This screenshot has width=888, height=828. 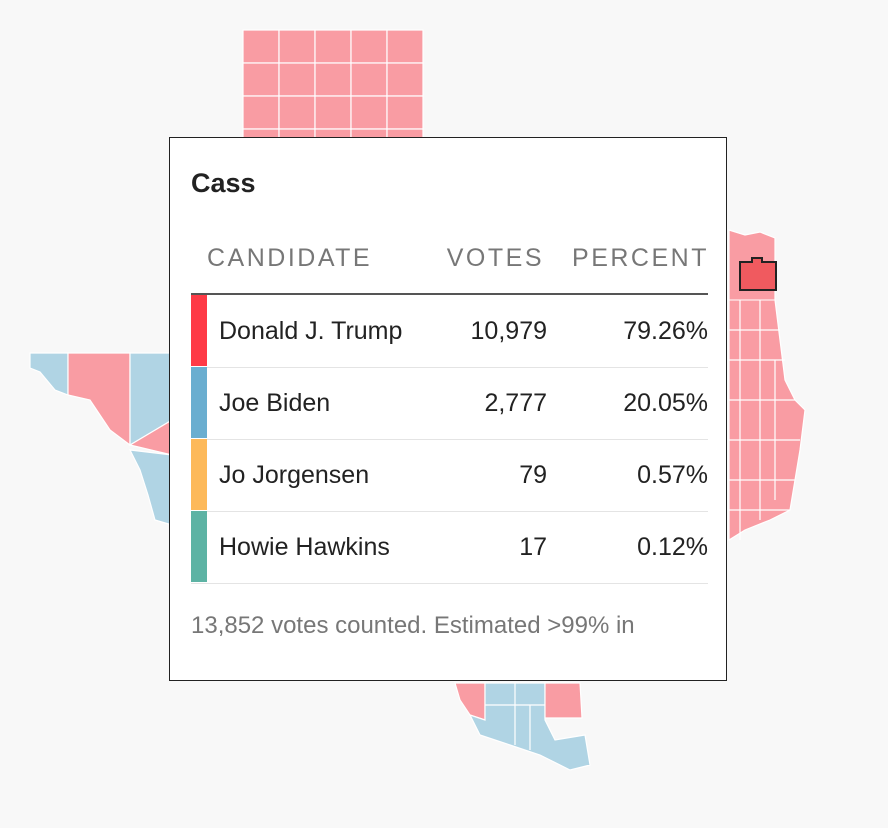 I want to click on candidate-votes: 2,777, so click(x=515, y=403).